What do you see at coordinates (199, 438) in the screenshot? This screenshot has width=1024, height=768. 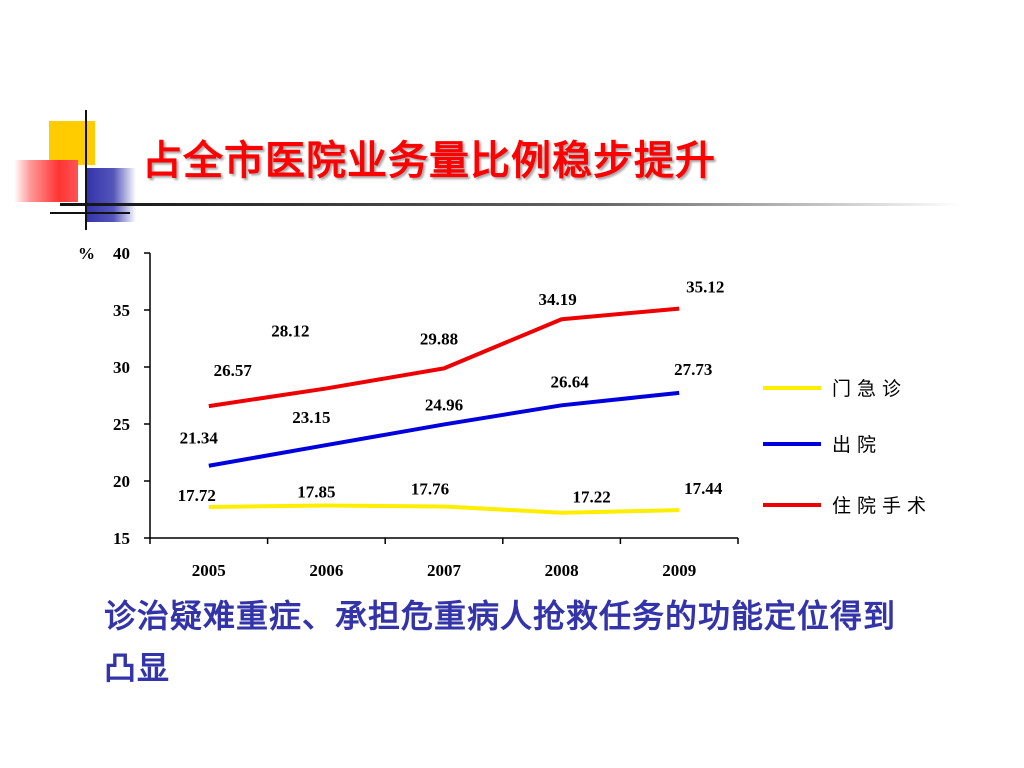 I see `data-label: 21.34` at bounding box center [199, 438].